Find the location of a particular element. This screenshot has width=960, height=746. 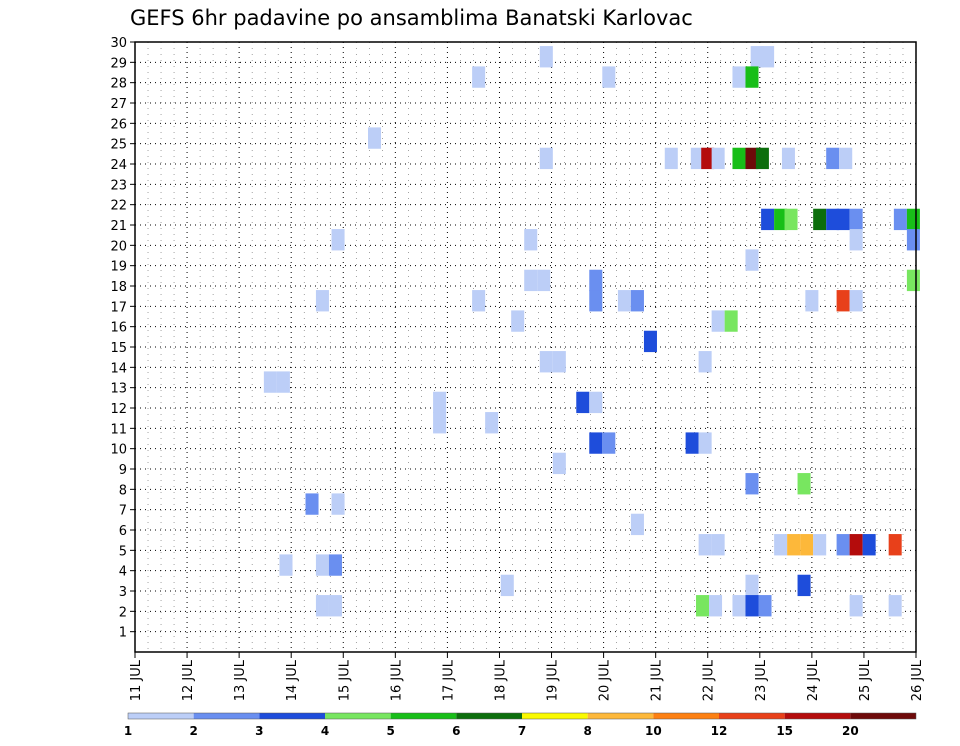

y-tick-label: 9 is located at coordinates (123, 470).